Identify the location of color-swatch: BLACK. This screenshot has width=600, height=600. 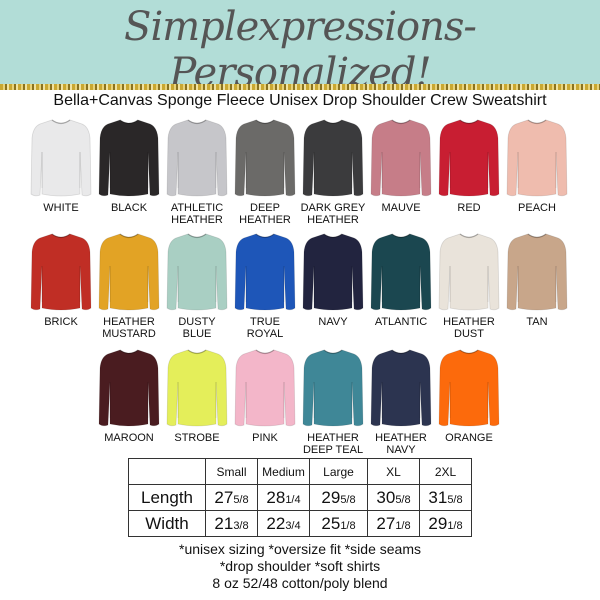
(129, 166).